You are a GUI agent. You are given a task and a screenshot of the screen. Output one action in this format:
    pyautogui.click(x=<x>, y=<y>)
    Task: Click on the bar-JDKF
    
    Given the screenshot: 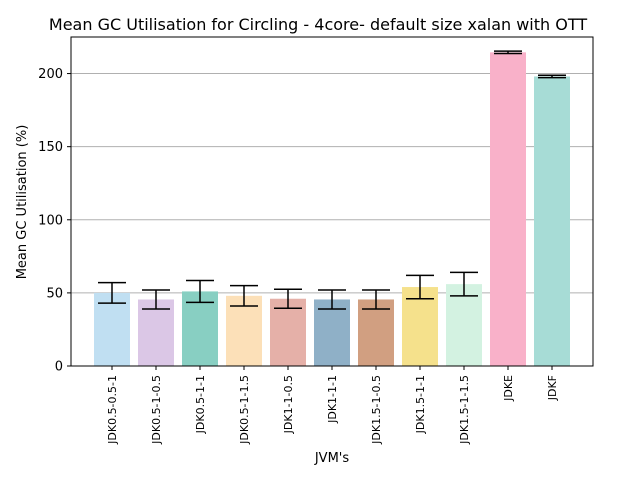 What is the action you would take?
    pyautogui.click(x=552, y=221)
    